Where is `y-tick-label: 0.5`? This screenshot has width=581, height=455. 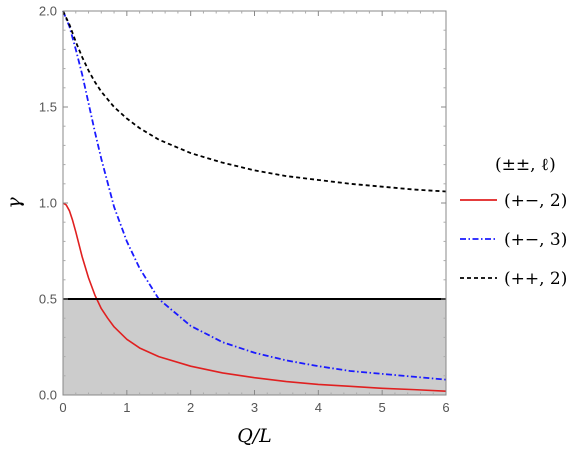
y-tick-label: 0.5 is located at coordinates (48, 299).